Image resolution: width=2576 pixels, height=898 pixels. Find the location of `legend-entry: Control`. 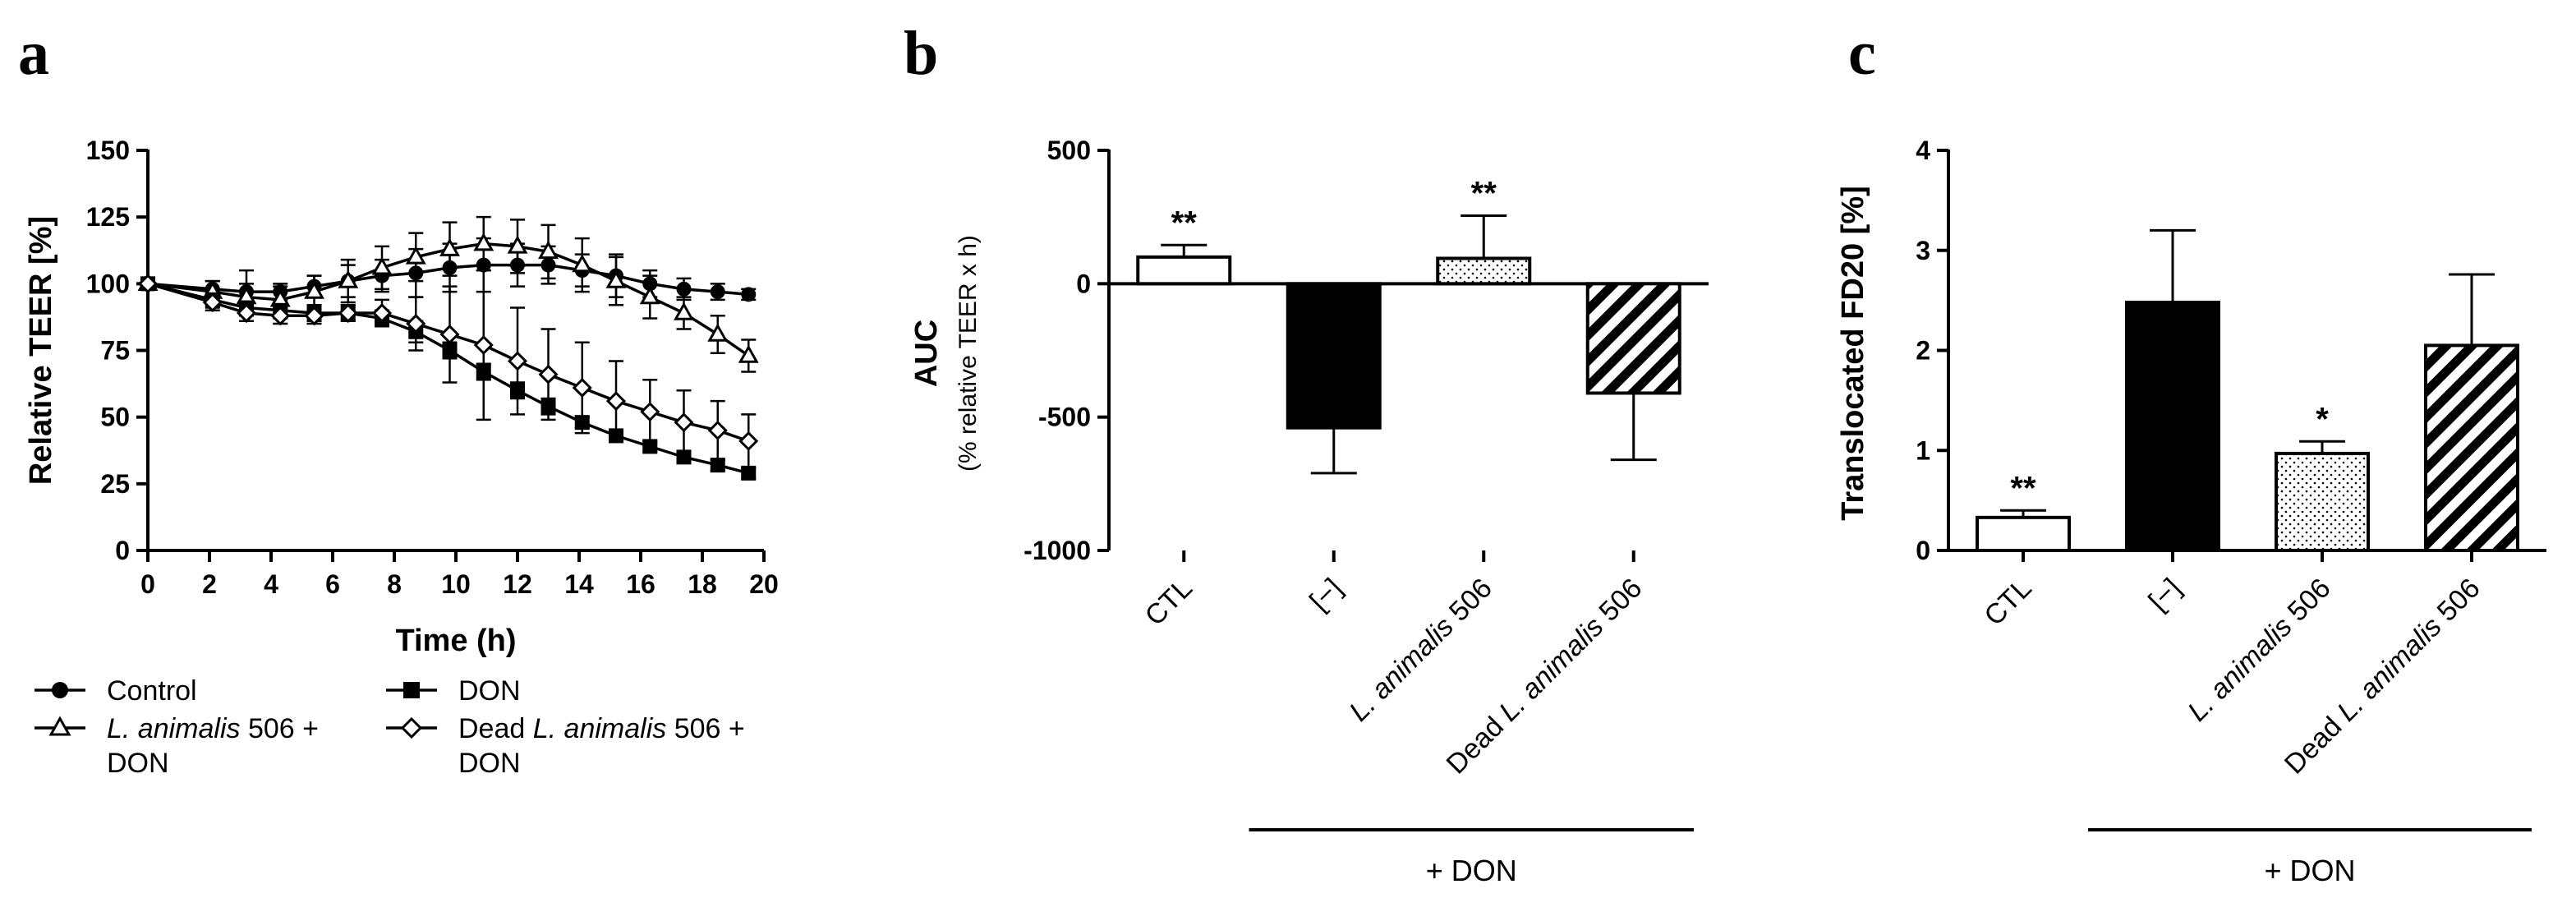

legend-entry: Control is located at coordinates (116, 691).